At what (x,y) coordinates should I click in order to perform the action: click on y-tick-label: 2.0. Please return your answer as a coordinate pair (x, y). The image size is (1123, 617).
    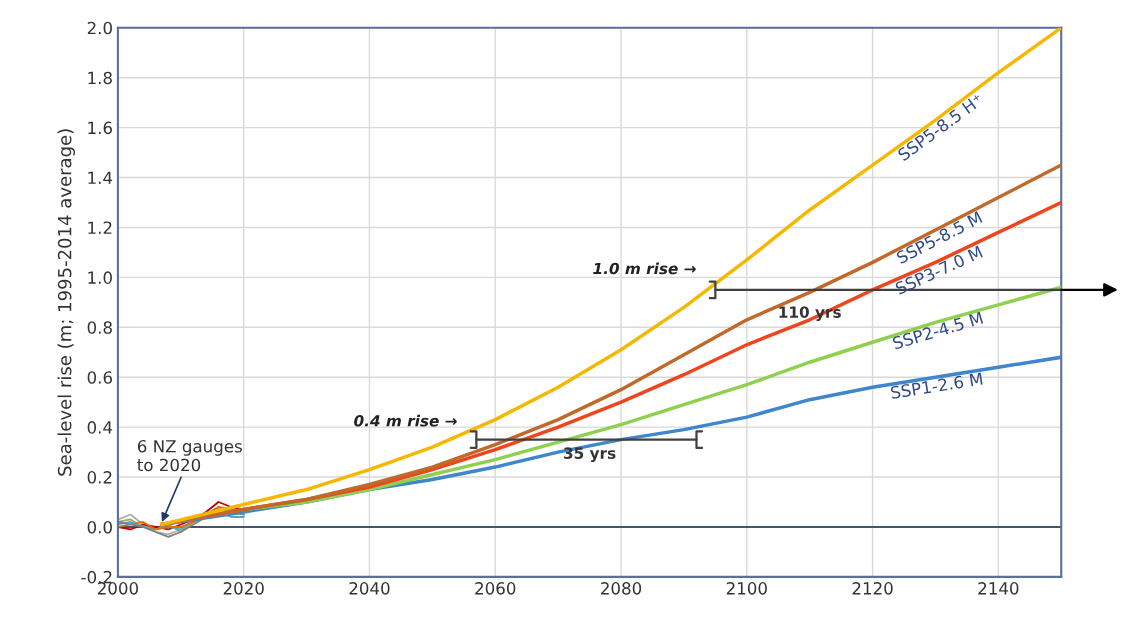
    Looking at the image, I should click on (99, 28).